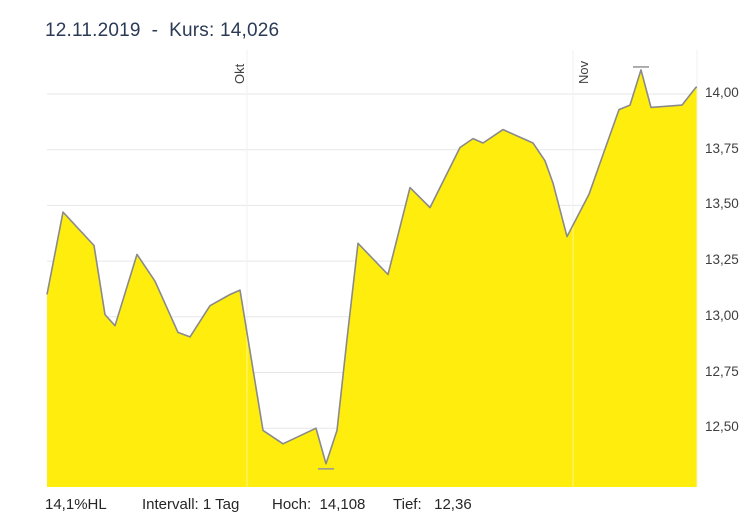 The image size is (750, 526). Describe the element at coordinates (722, 204) in the screenshot. I see `y-axis-label: 13,50` at that location.